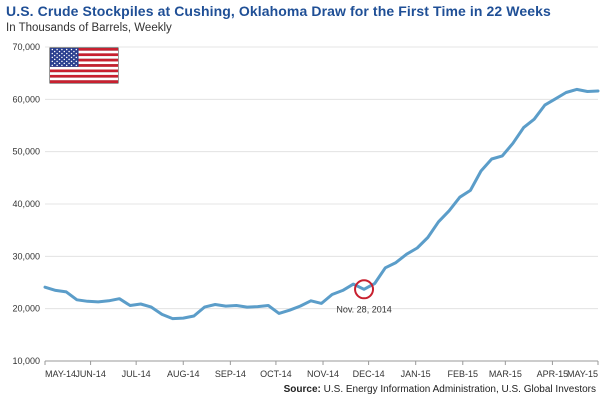 Image resolution: width=600 pixels, height=400 pixels. I want to click on x-tick-label: APR-15, so click(553, 374).